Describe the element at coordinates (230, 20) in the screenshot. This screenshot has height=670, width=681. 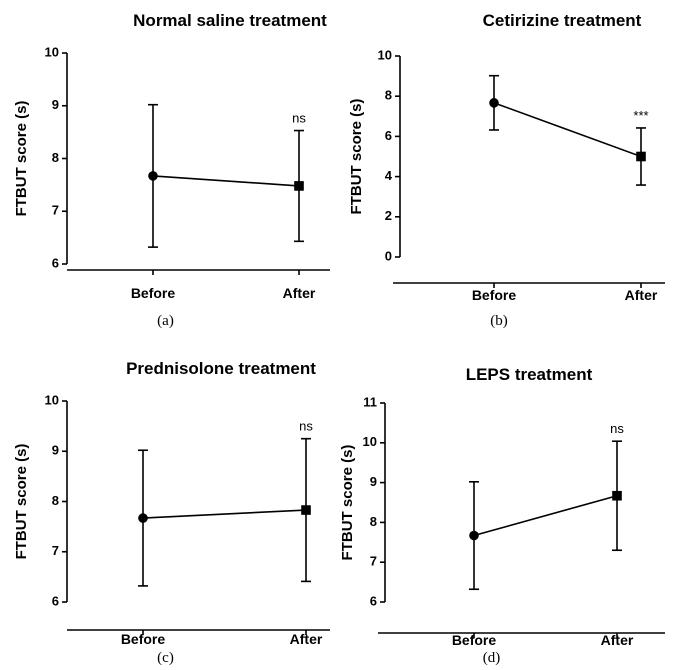
I see `chart-title: Normal saline treatment` at that location.